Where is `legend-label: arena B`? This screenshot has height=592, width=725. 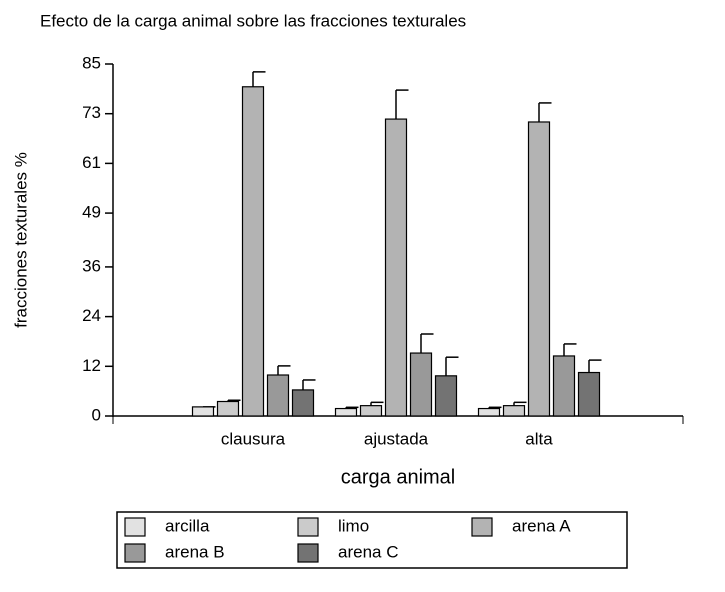
legend-label: arena B is located at coordinates (195, 551).